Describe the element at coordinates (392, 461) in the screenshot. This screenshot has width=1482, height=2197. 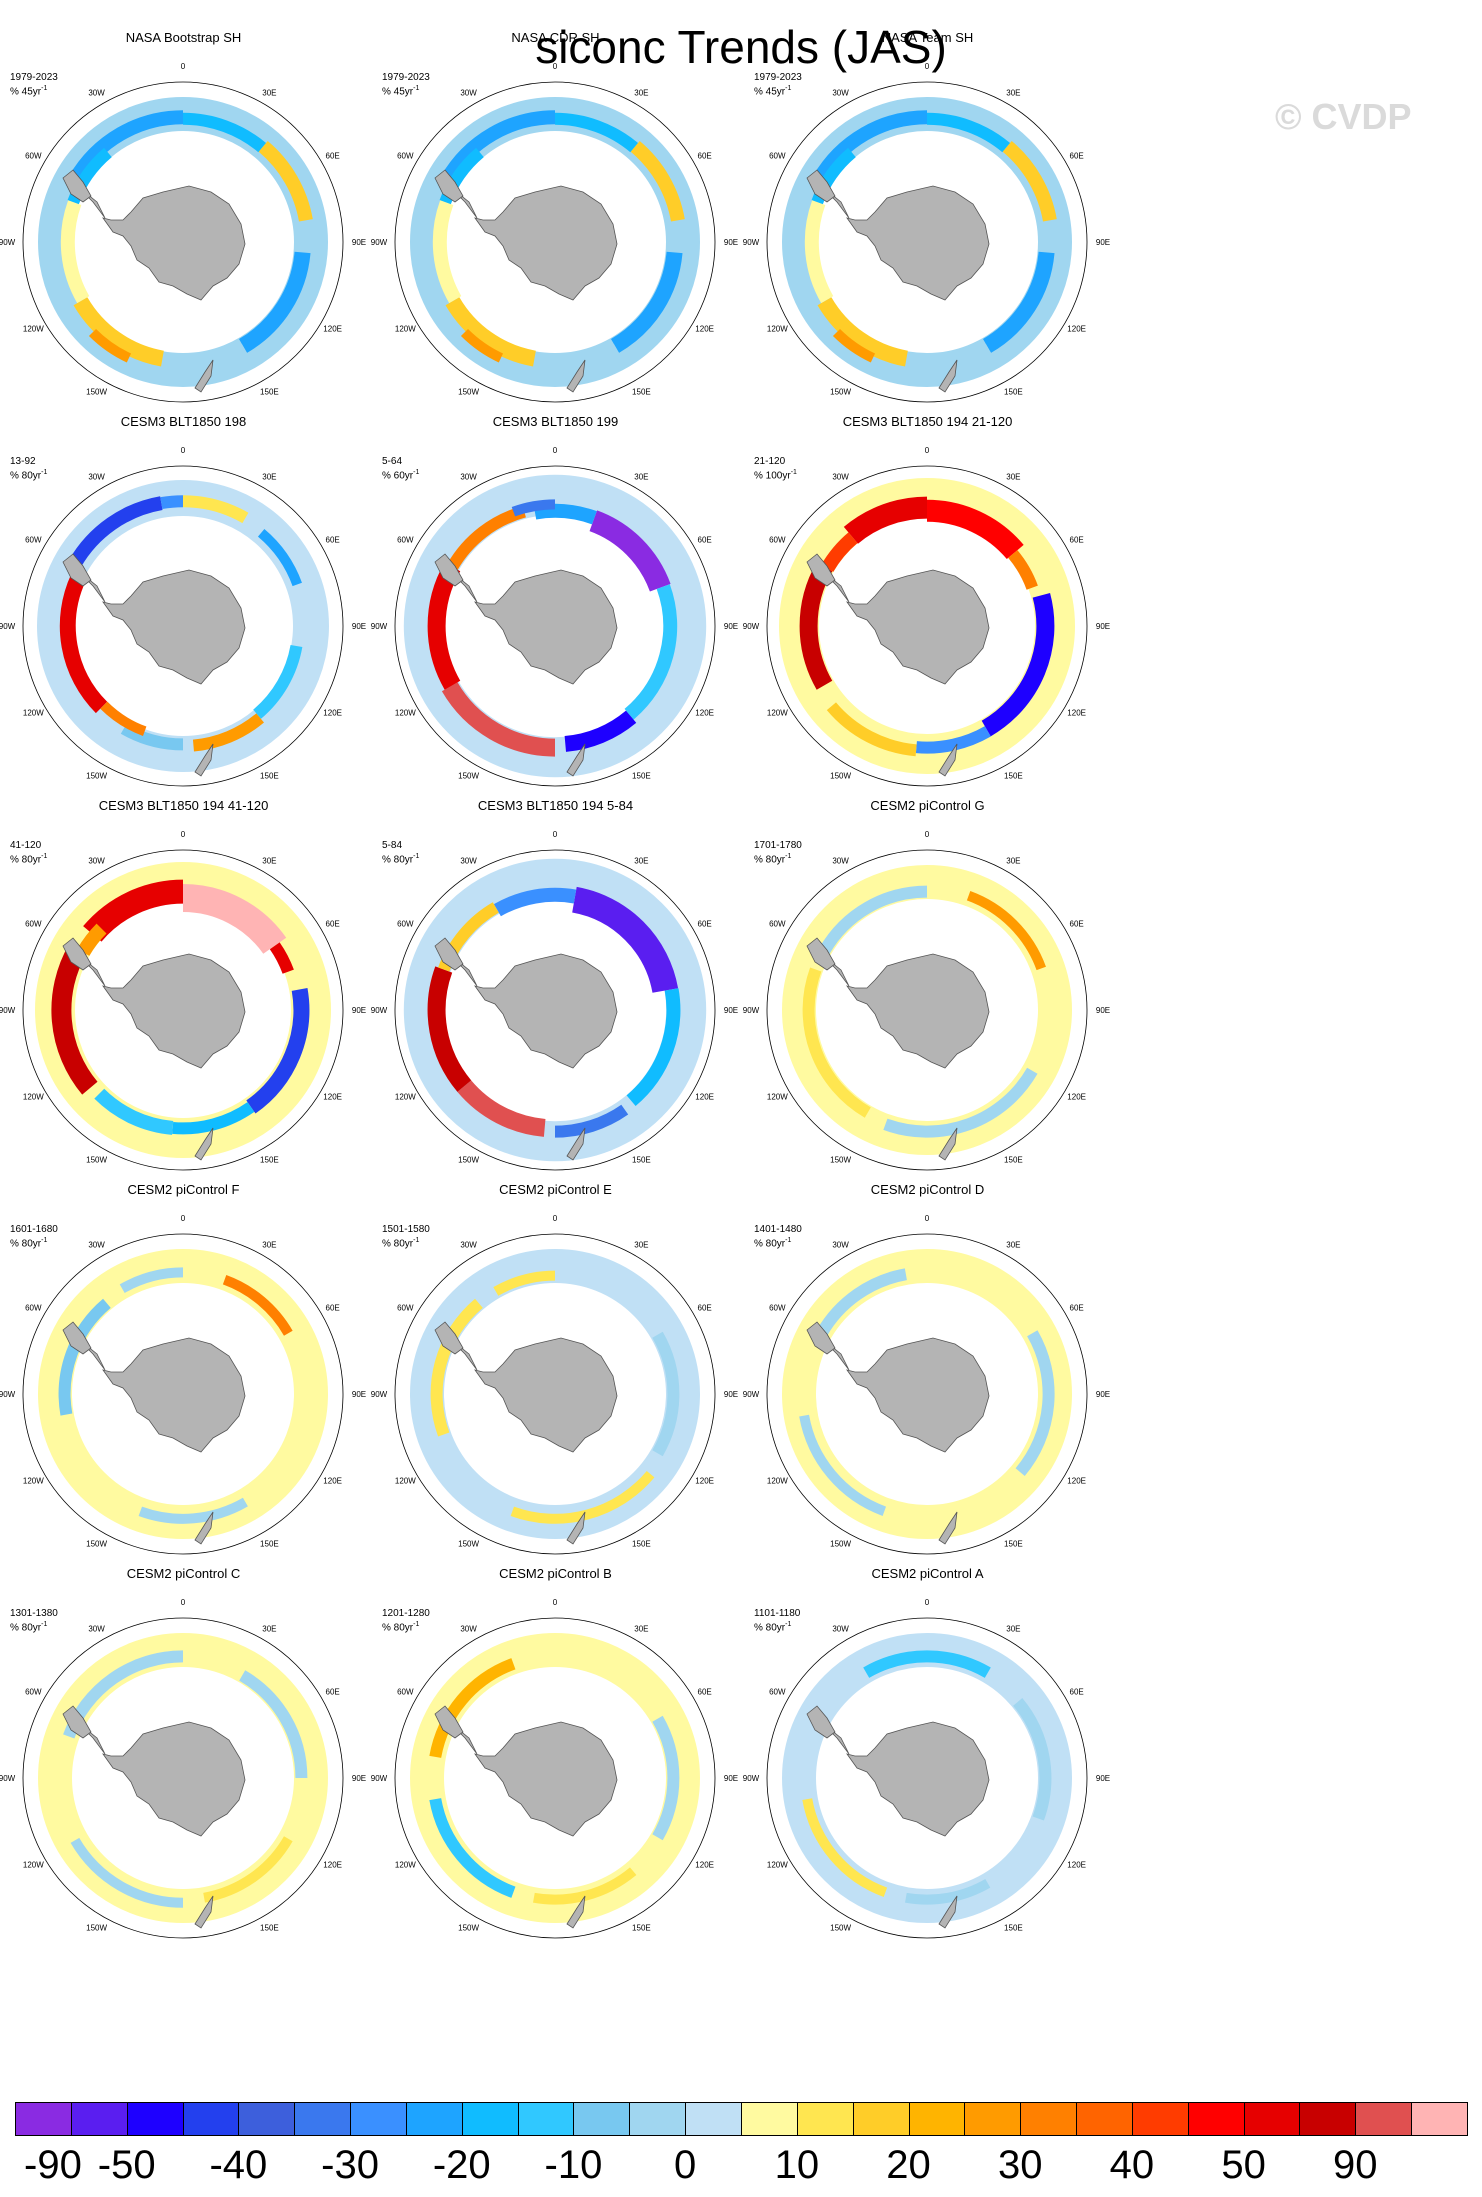
I see `panel-period: 5-64` at that location.